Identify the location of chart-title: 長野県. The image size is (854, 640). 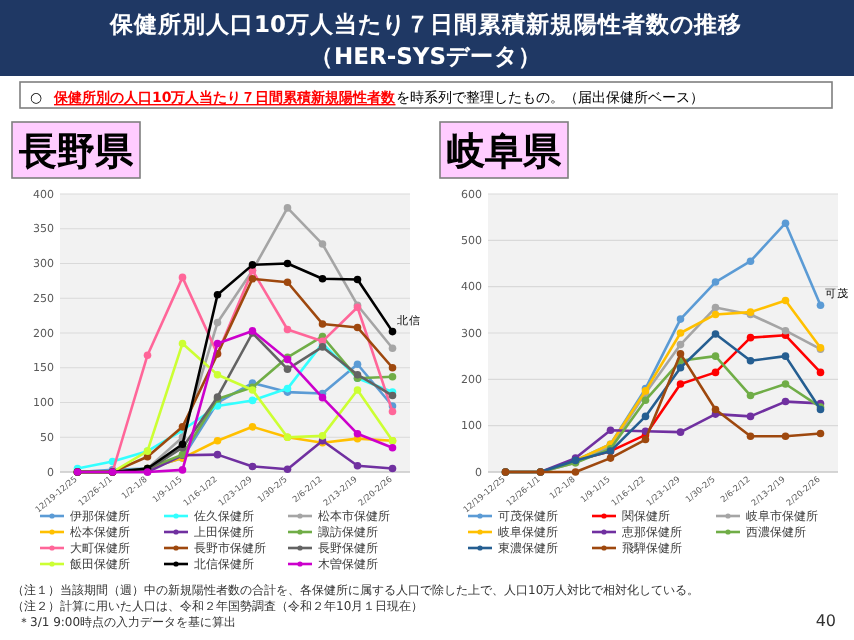
(76, 152).